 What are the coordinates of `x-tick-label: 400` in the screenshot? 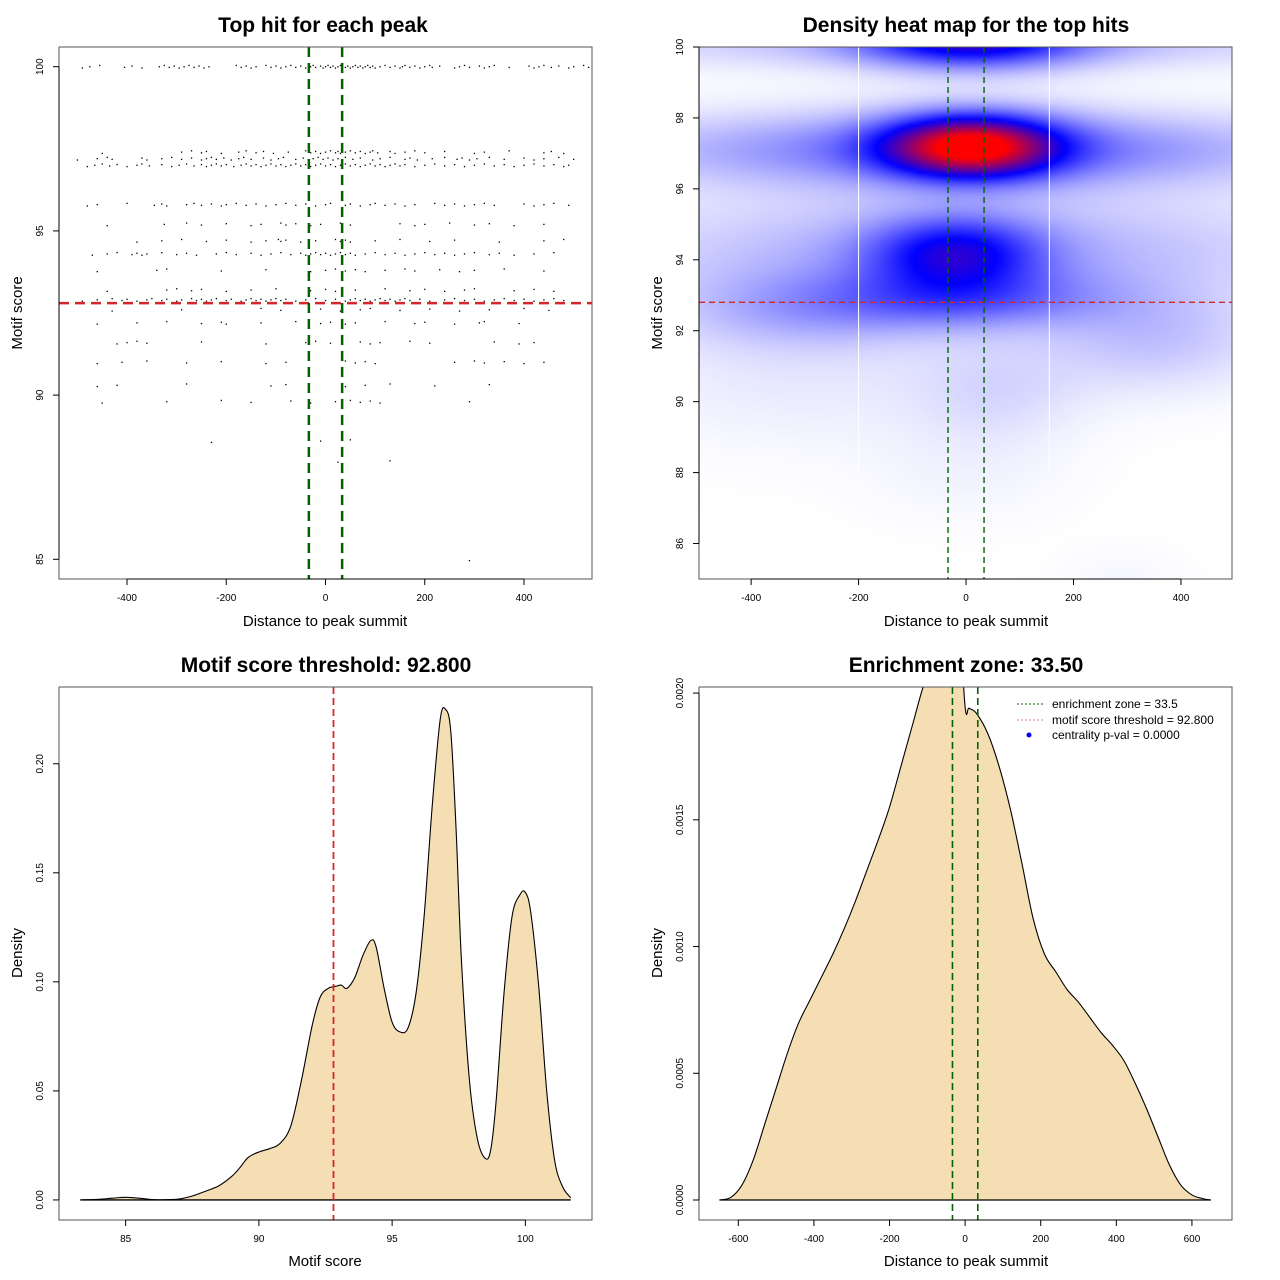 It's located at (524, 598).